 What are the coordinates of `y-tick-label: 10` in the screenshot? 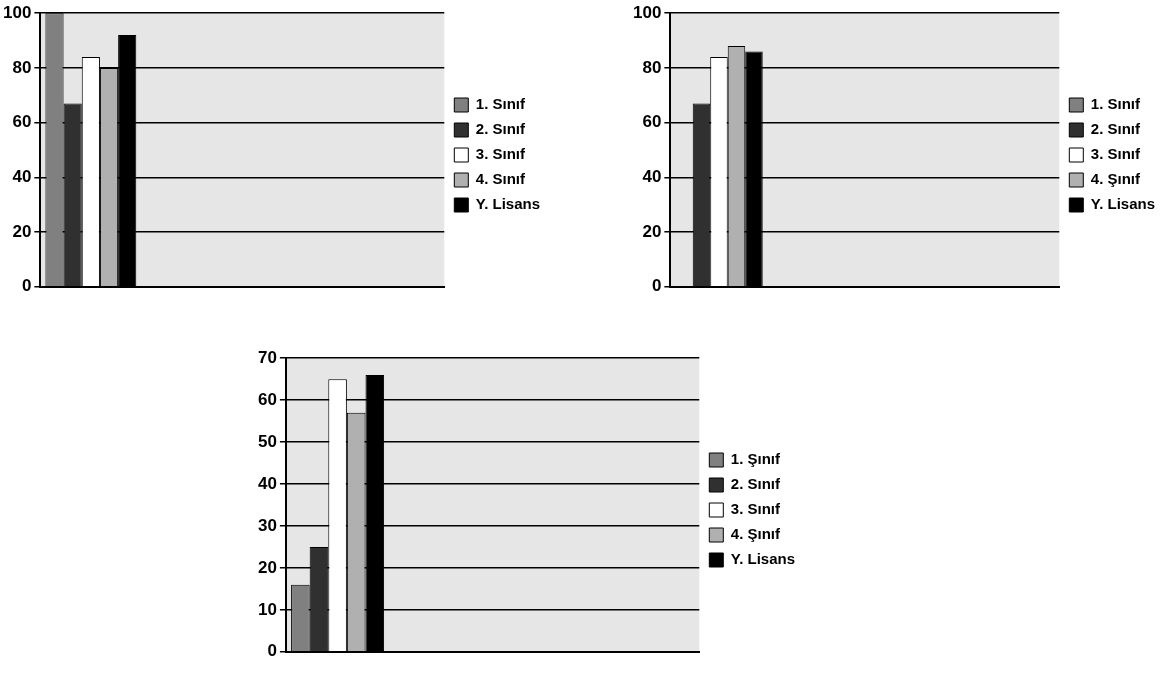 It's located at (267, 609).